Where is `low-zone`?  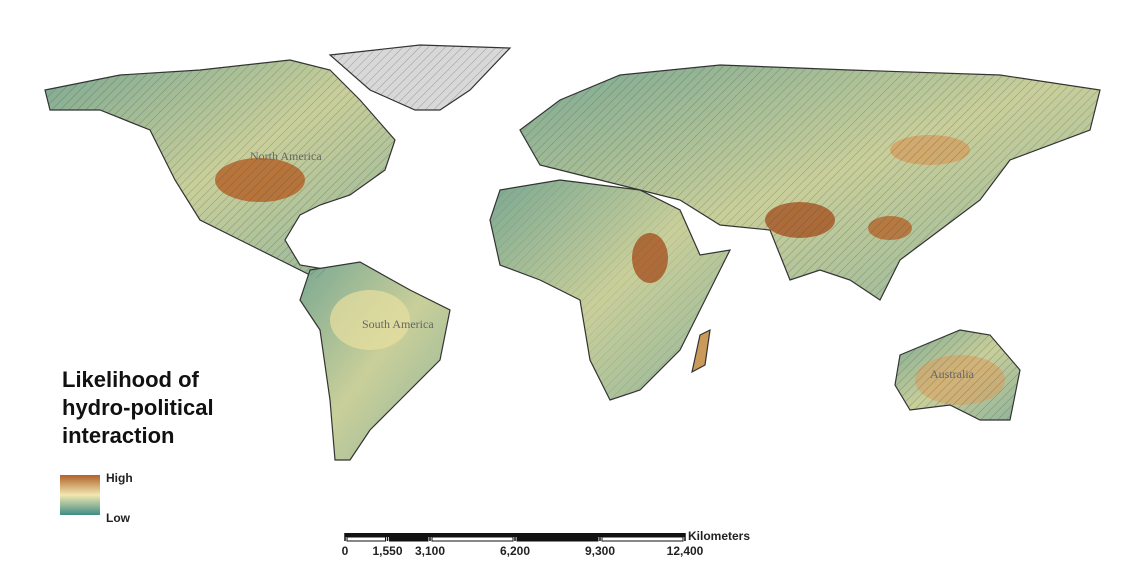 low-zone is located at coordinates (370, 320).